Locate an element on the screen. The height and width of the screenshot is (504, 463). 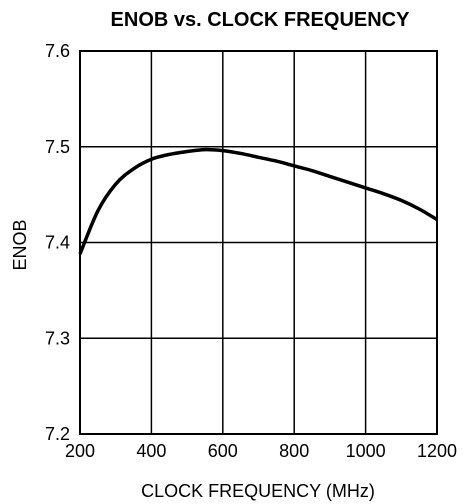
y-axis-label: ENOB is located at coordinates (20, 244).